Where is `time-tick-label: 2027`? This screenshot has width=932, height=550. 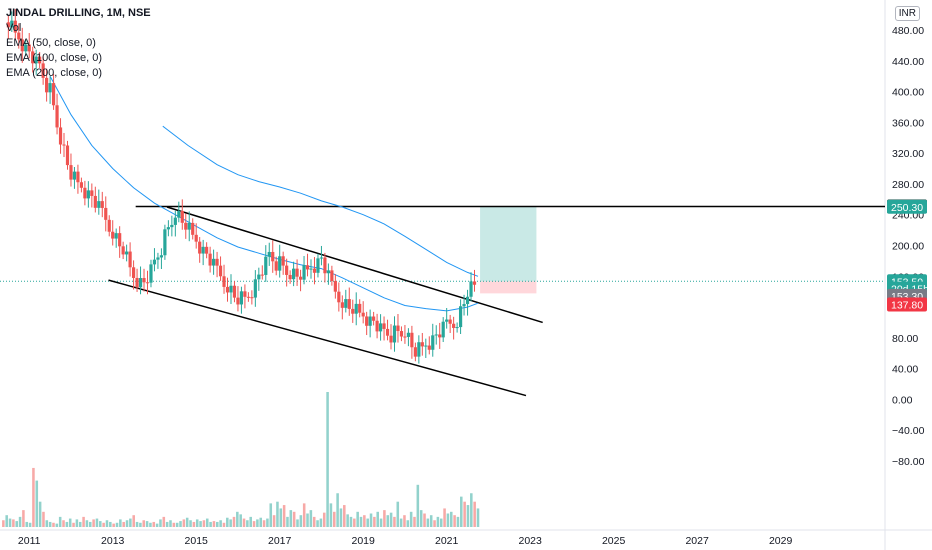
time-tick-label: 2027 is located at coordinates (697, 541).